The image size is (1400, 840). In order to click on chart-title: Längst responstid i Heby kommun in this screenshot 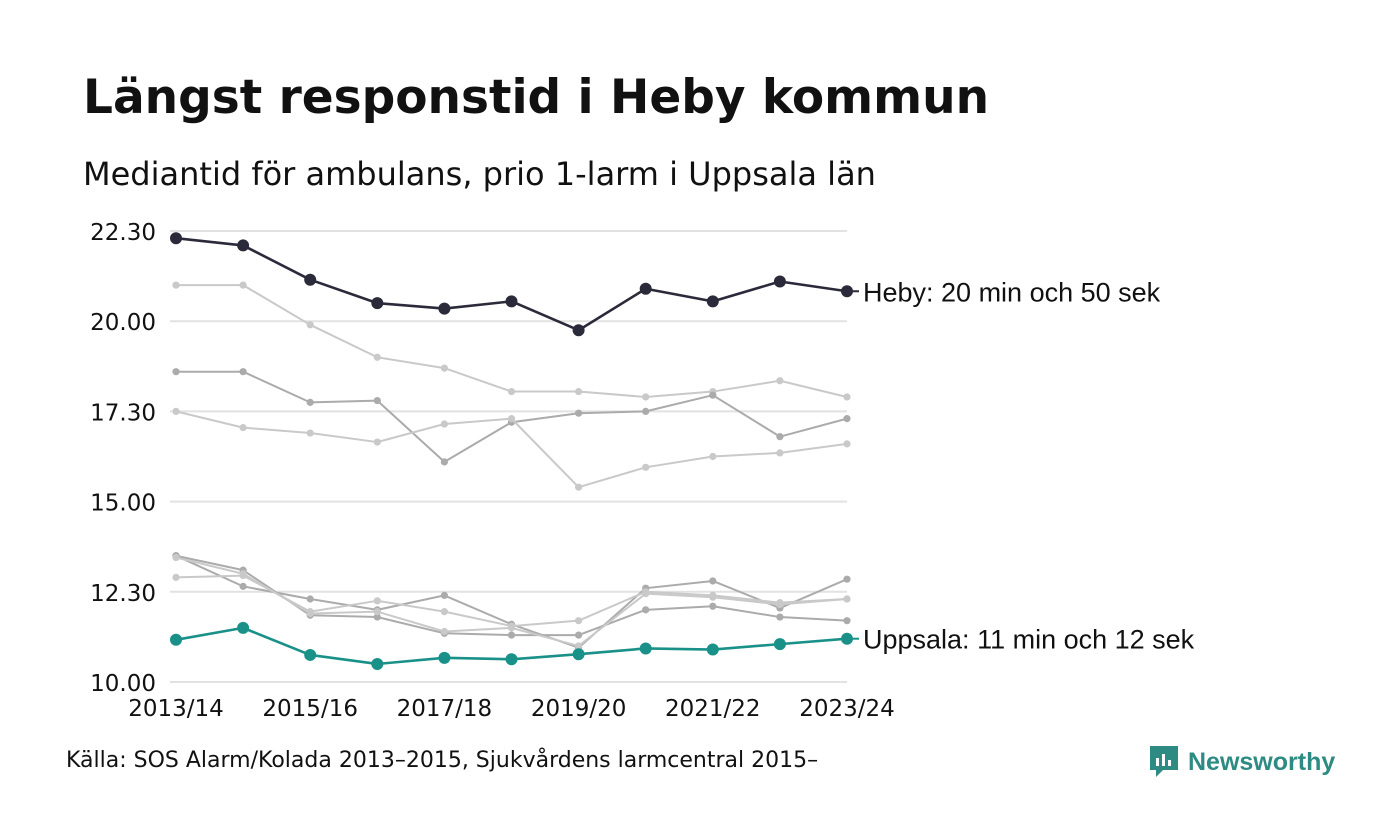, I will do `click(536, 97)`.